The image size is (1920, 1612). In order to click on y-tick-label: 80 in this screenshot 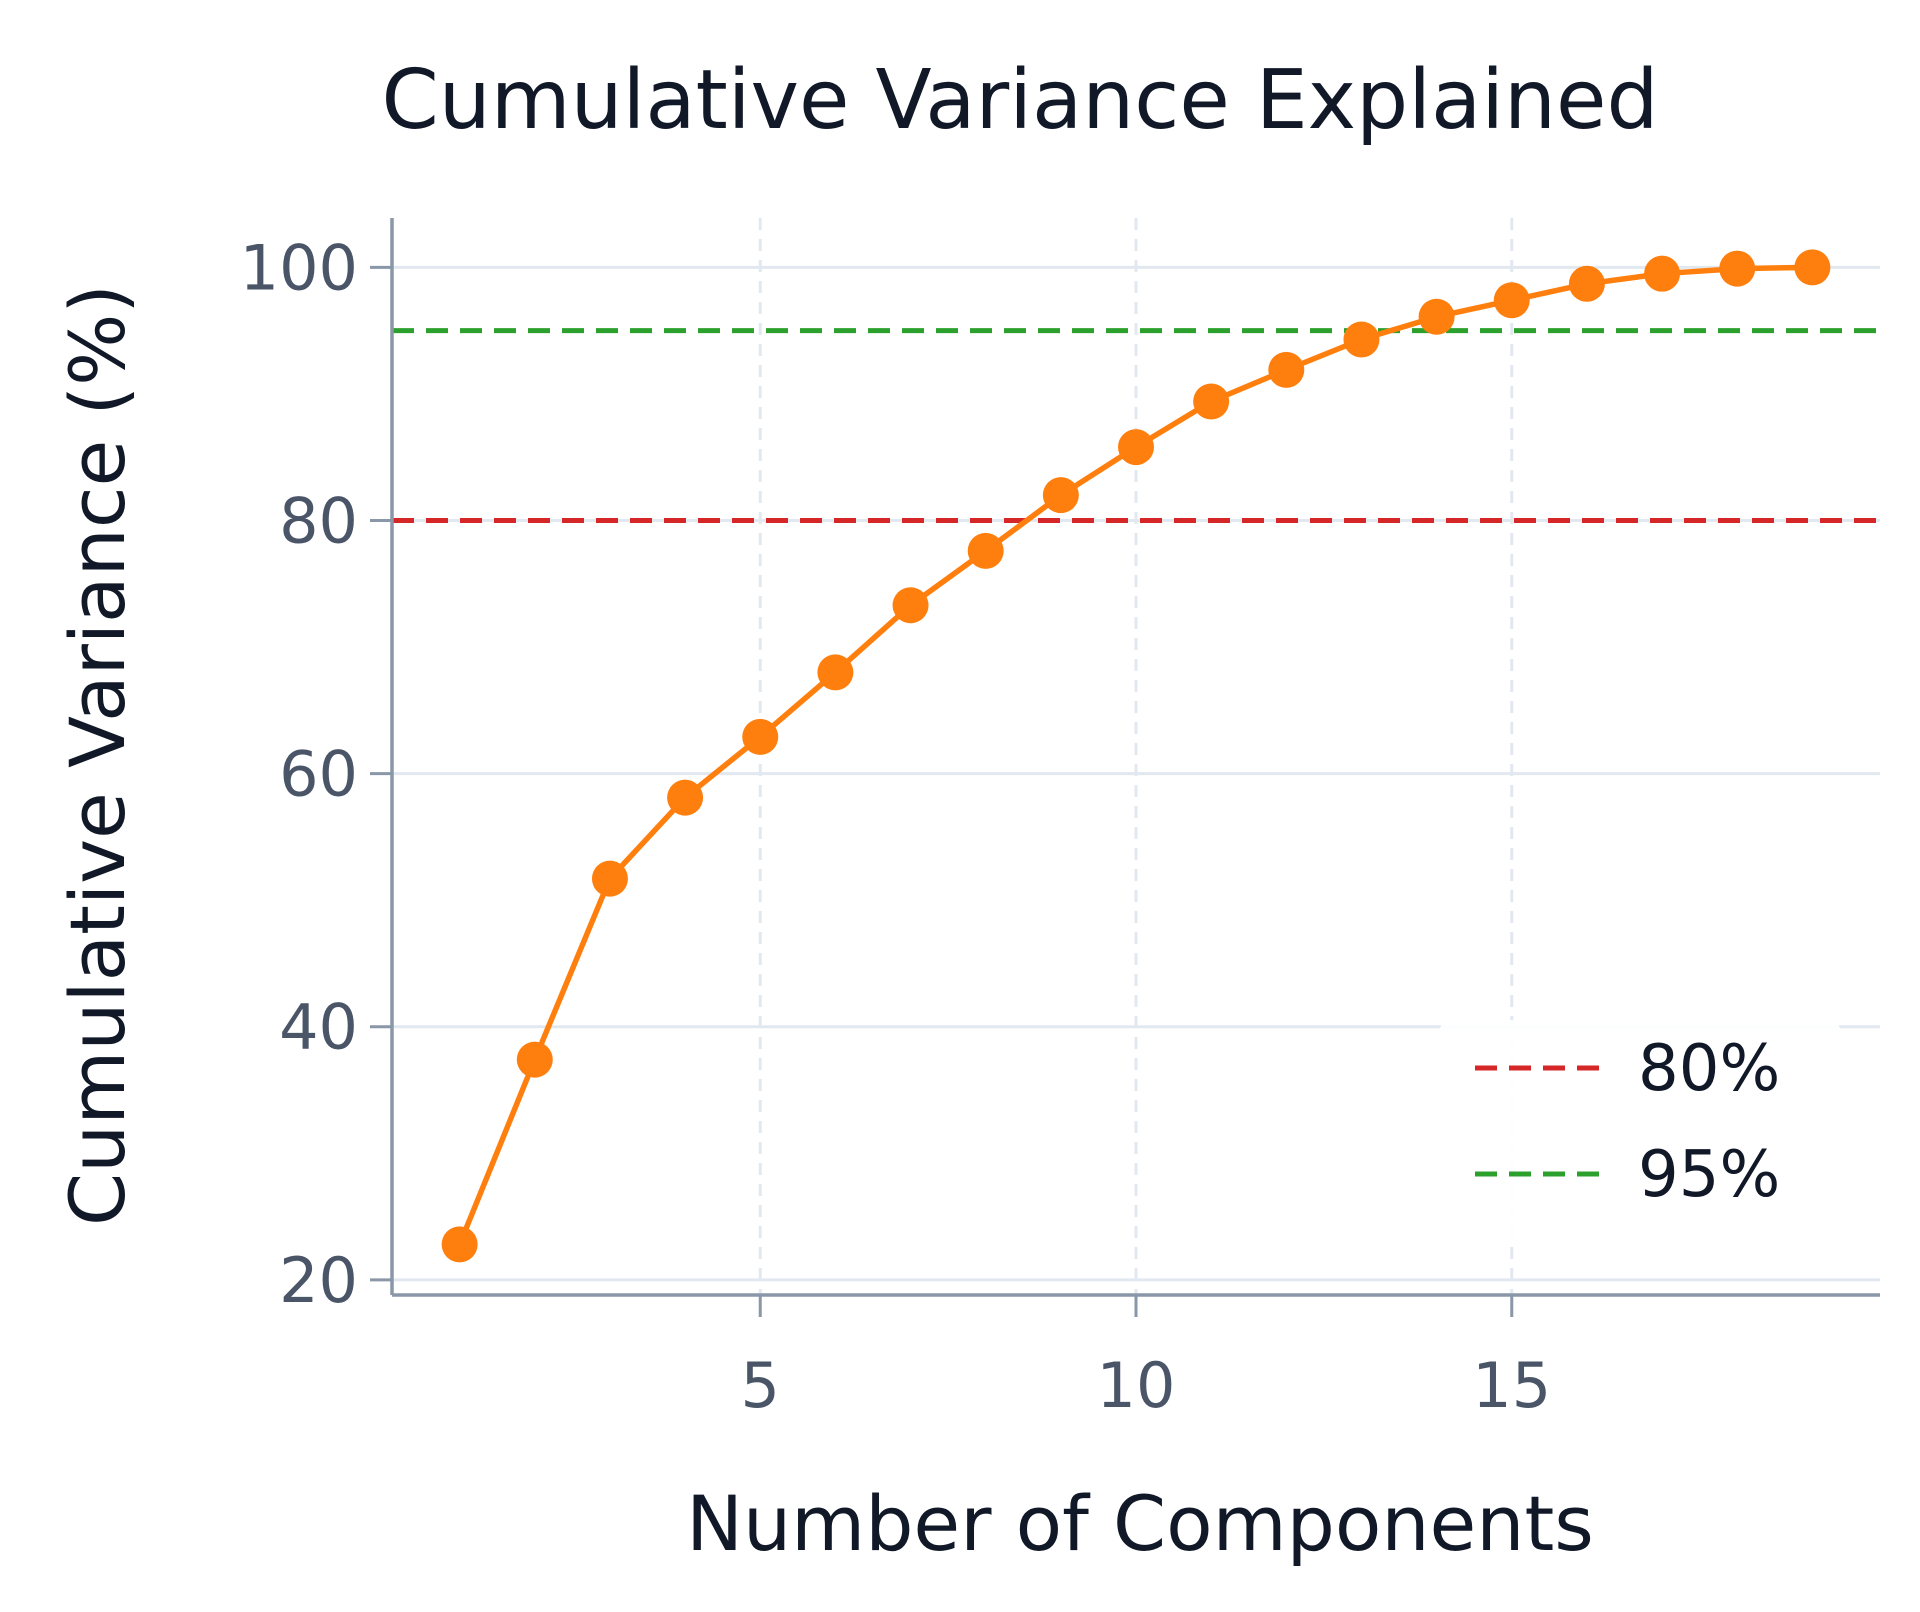, I will do `click(318, 520)`.